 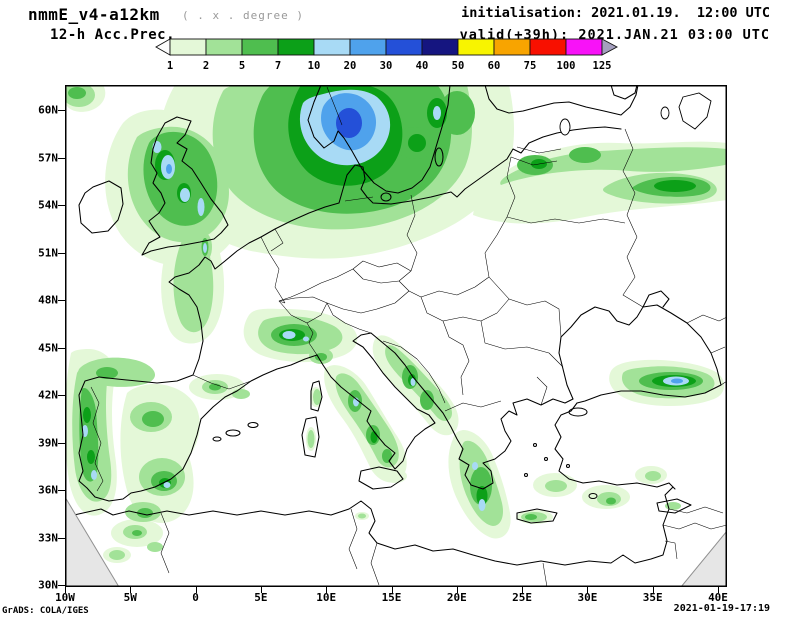 What do you see at coordinates (48, 537) in the screenshot?
I see `lat-label-33N: 33N` at bounding box center [48, 537].